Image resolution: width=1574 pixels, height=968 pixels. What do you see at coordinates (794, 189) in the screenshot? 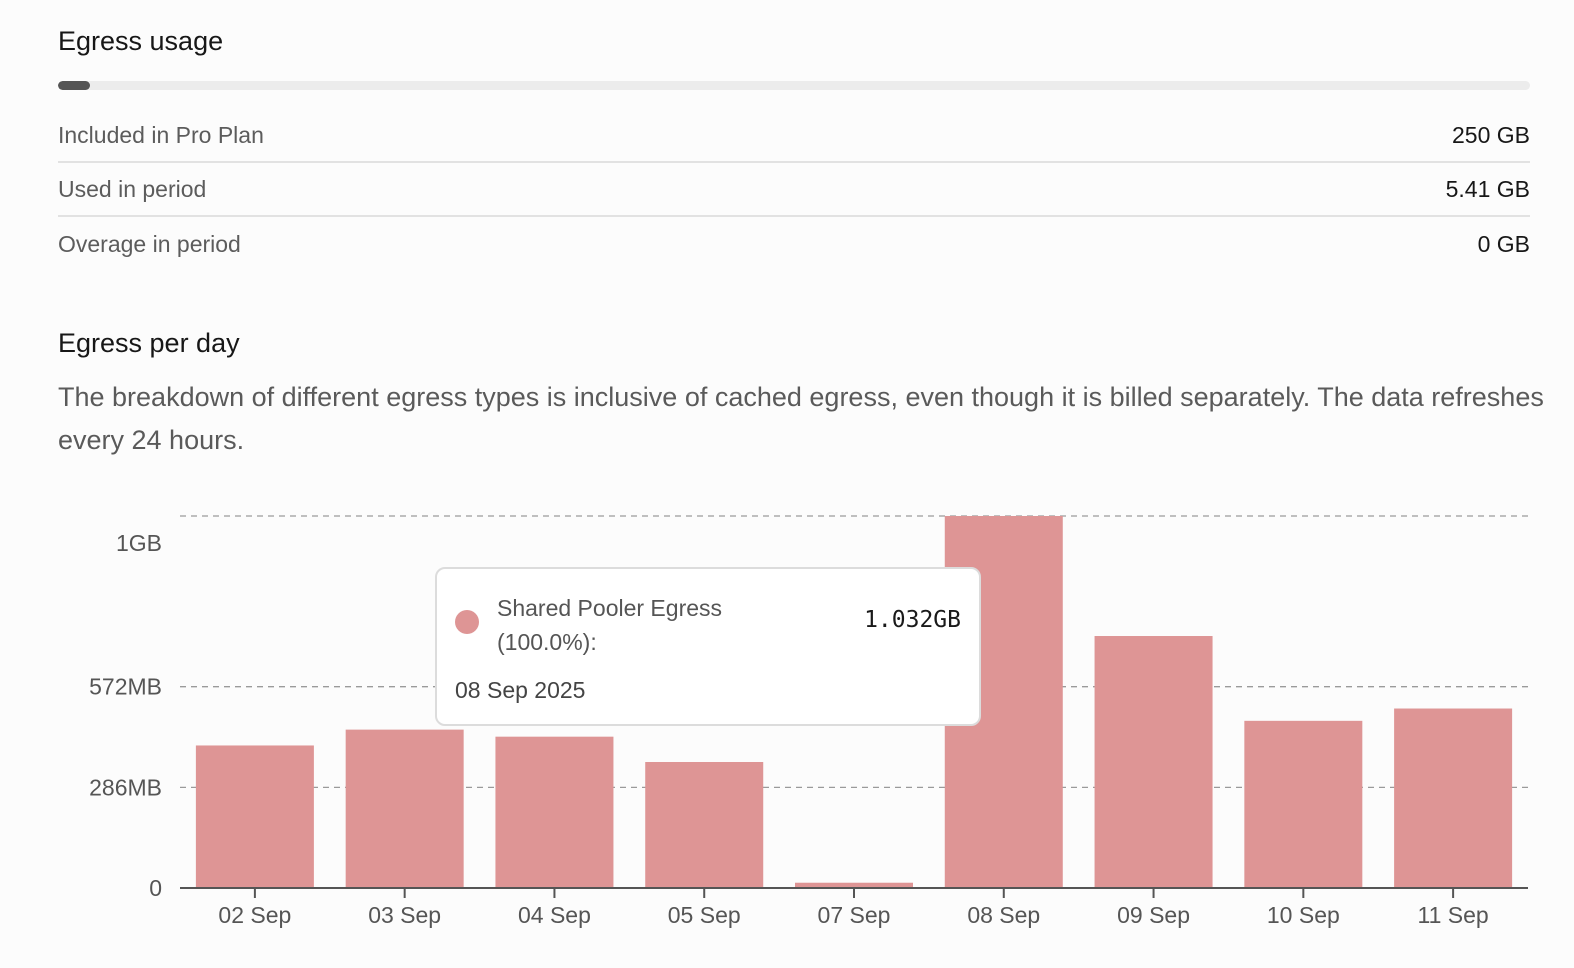
I see `used-in-period-row: Used in period 5.41 GB` at bounding box center [794, 189].